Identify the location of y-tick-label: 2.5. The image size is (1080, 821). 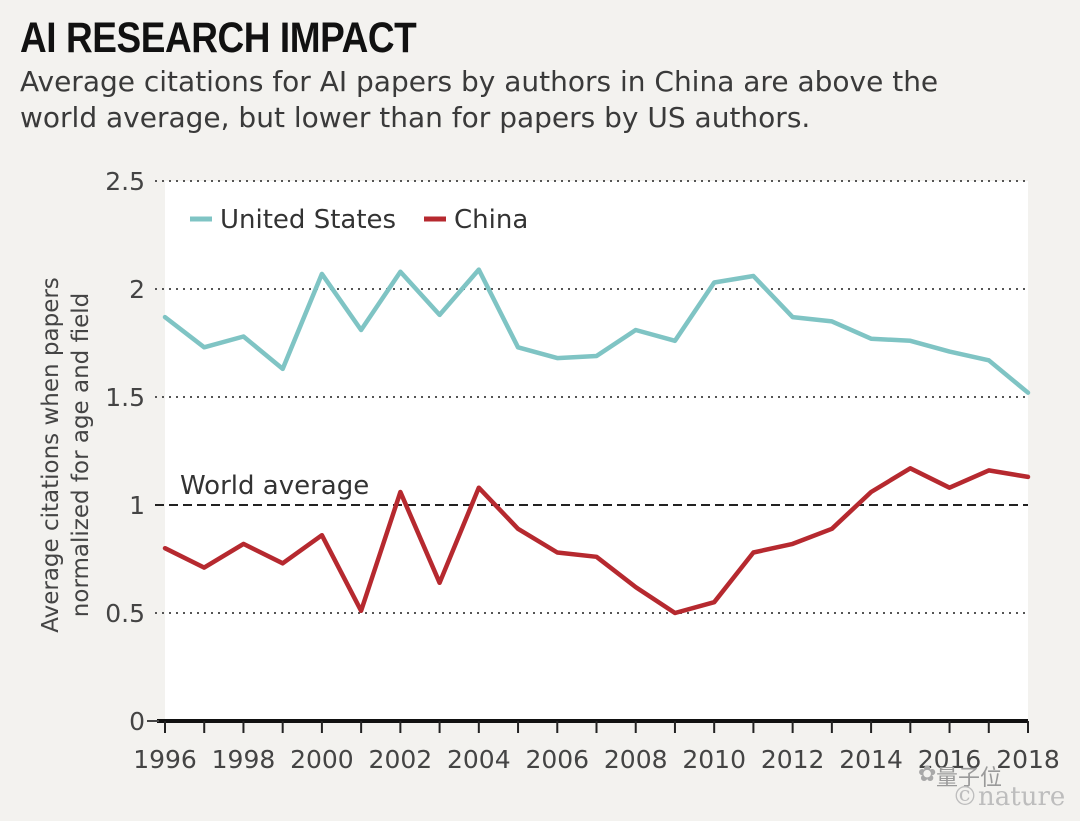
(125, 181).